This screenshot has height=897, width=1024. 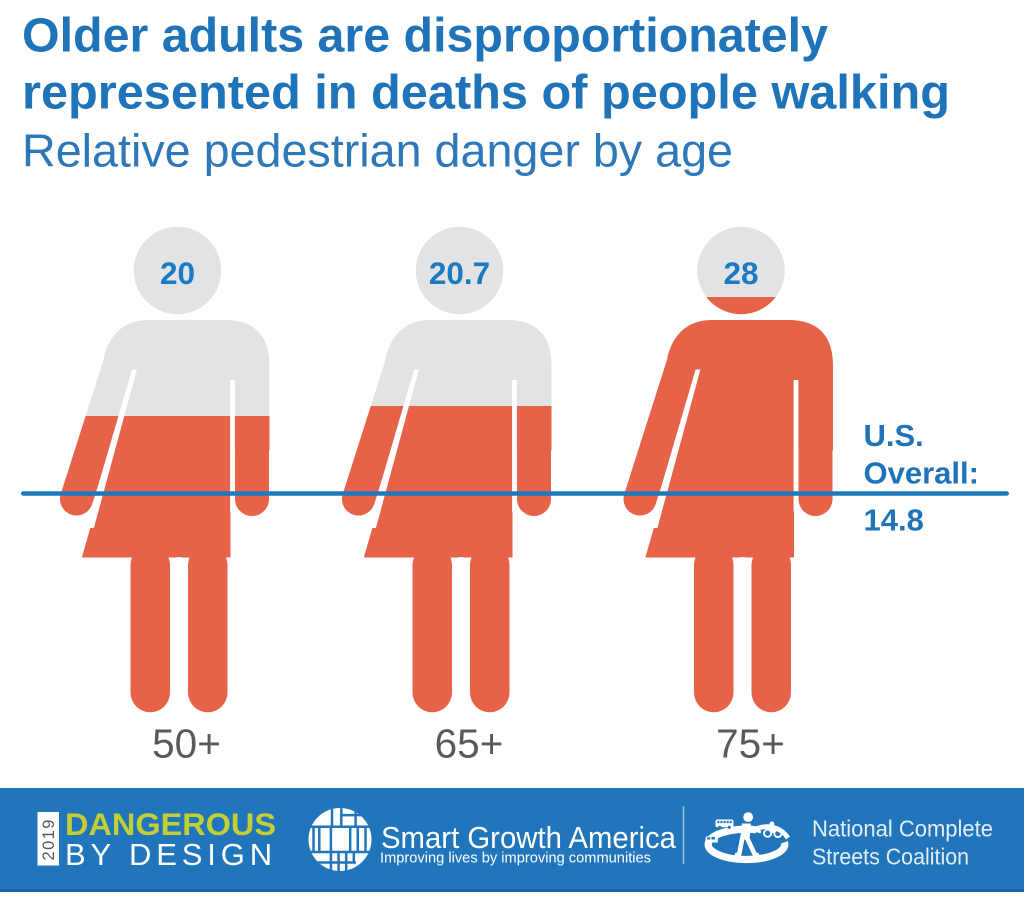 What do you see at coordinates (425, 36) in the screenshot?
I see `svg-text:Older adults are disproportion: Older adults are disproportionately` at bounding box center [425, 36].